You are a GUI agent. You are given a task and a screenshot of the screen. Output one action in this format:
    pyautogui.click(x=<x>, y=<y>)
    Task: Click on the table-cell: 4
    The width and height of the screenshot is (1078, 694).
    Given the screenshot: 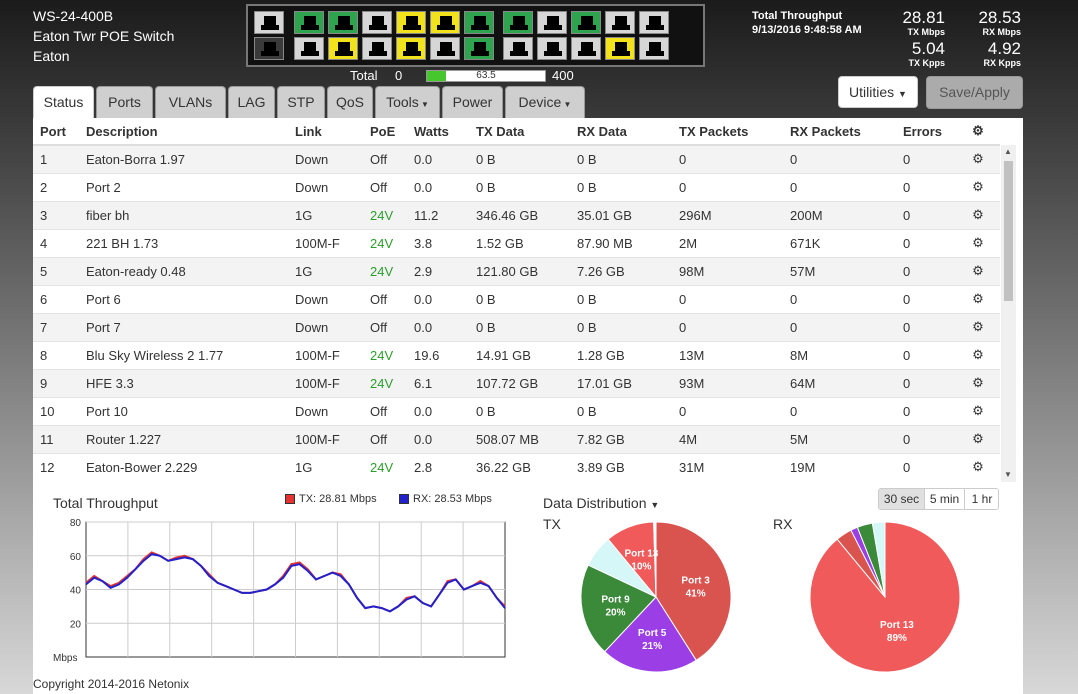 What is the action you would take?
    pyautogui.click(x=56, y=242)
    